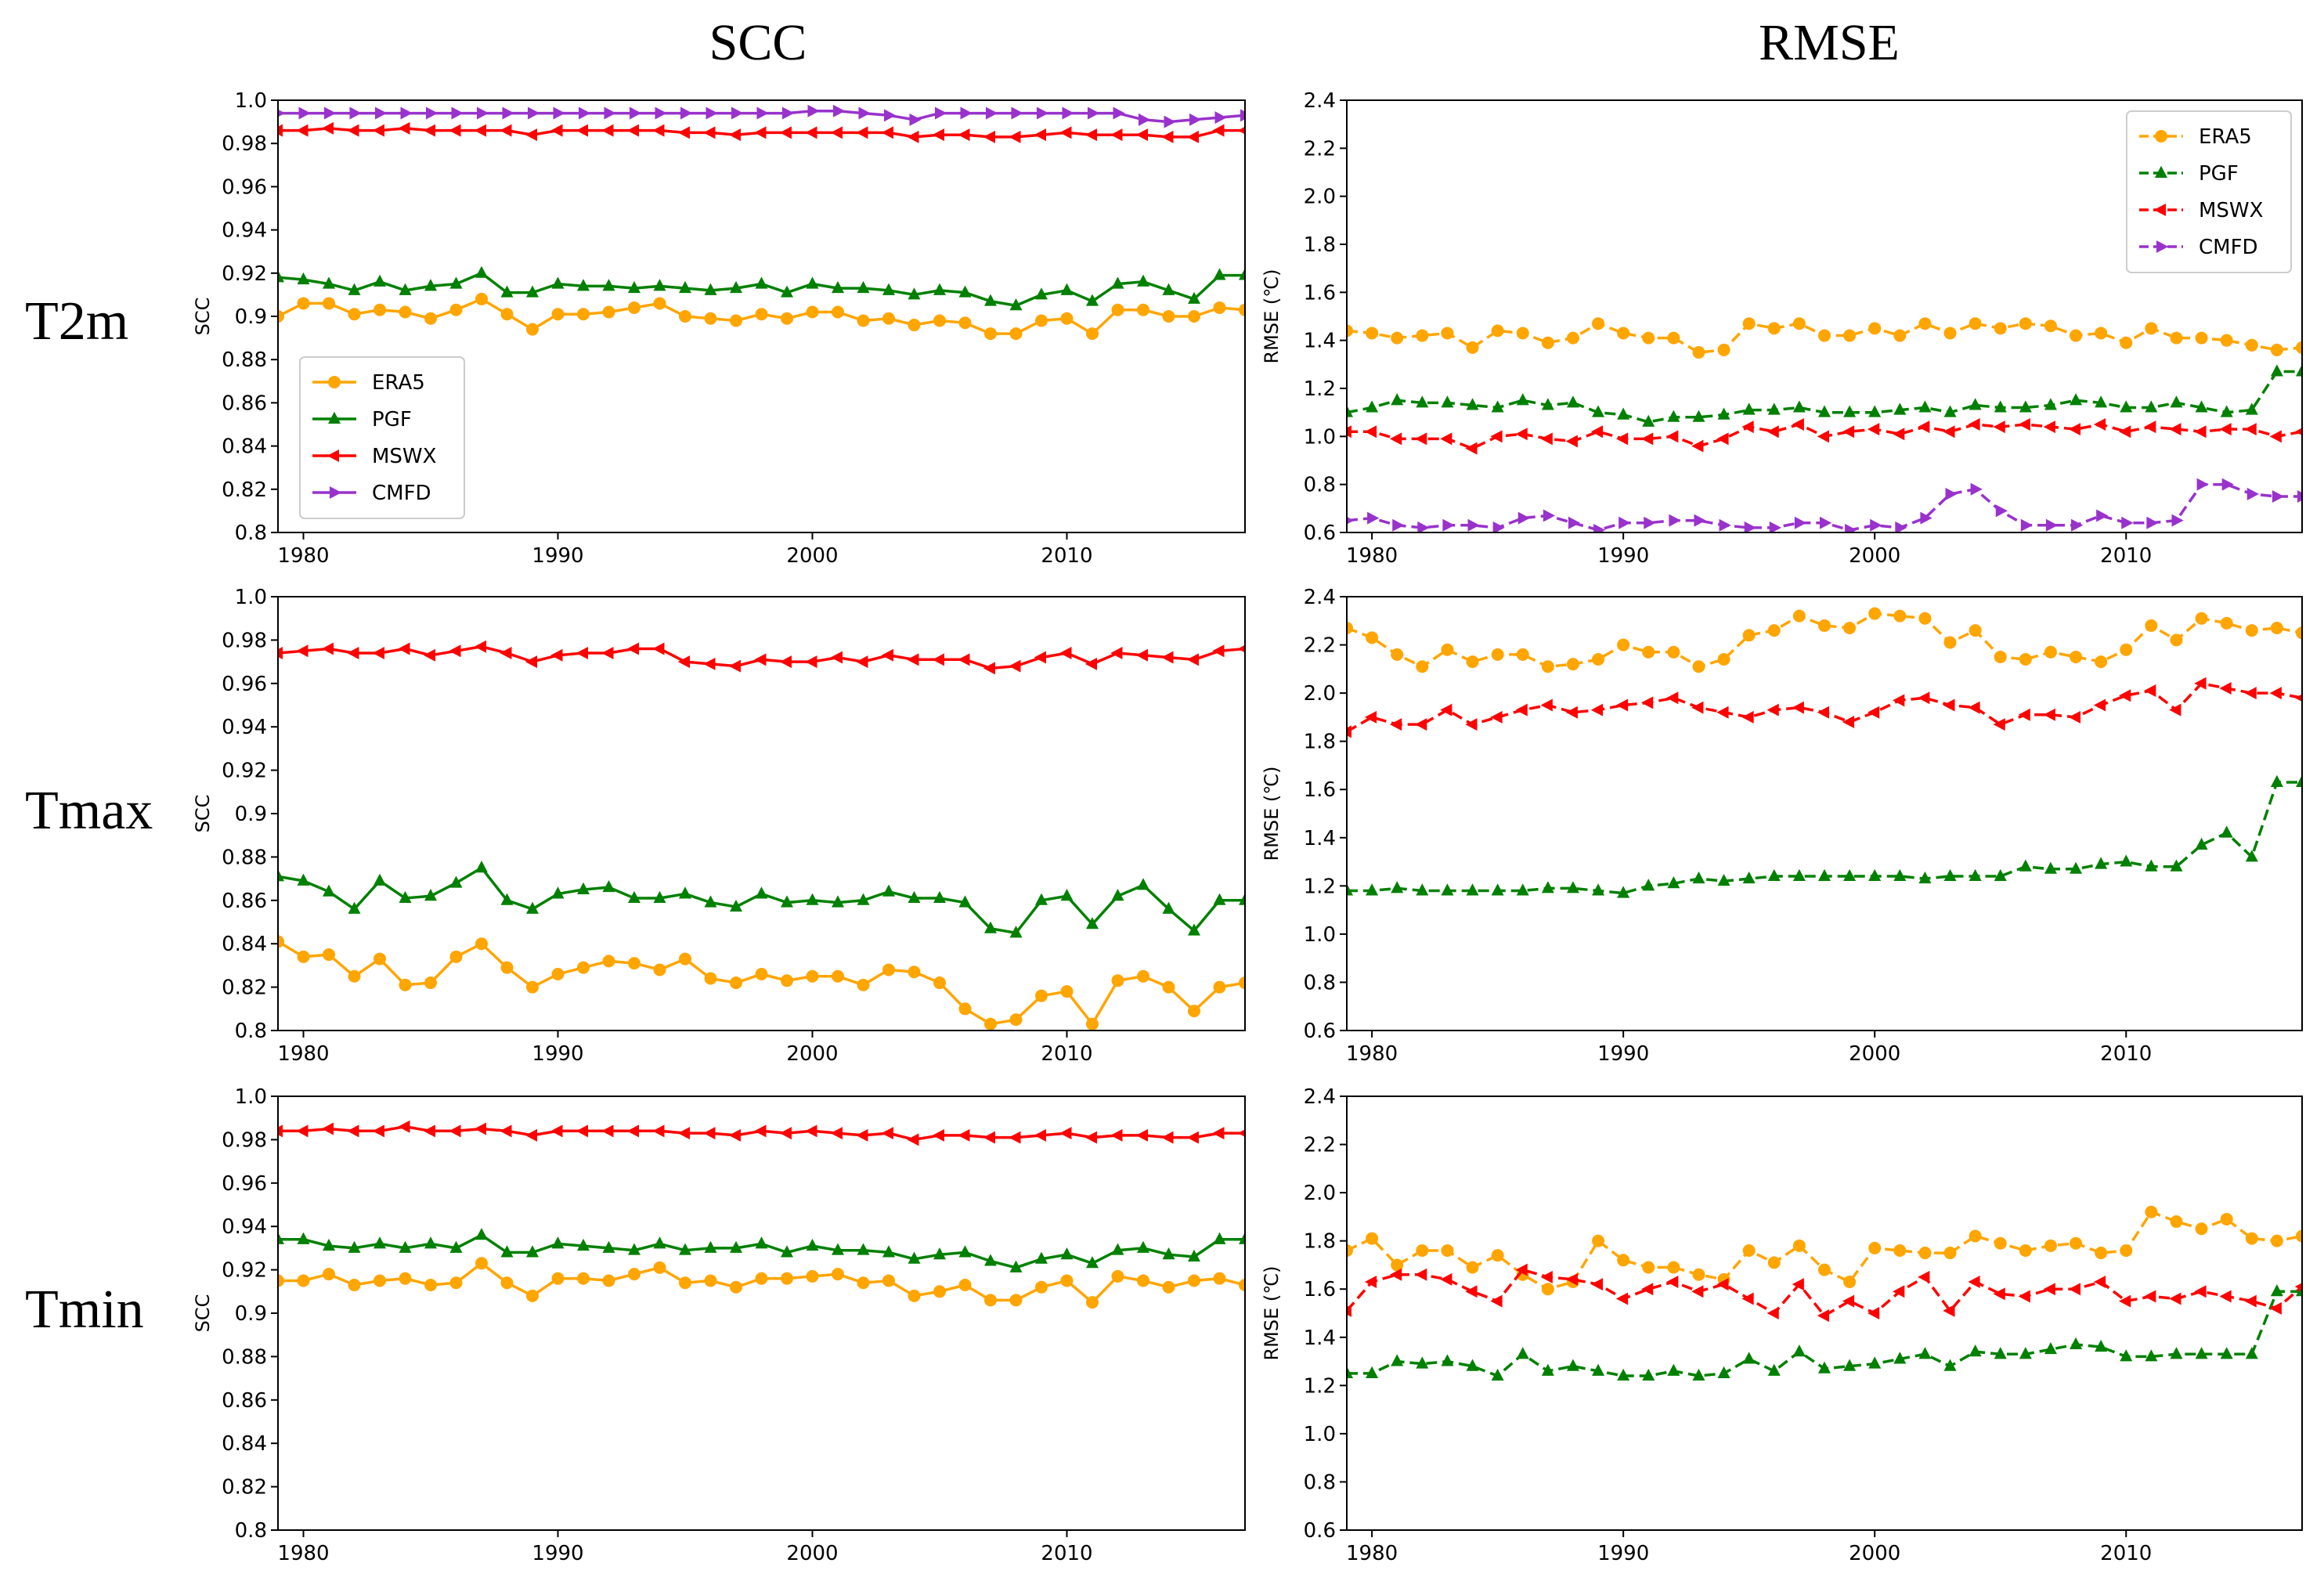  Describe the element at coordinates (887, 655) in the screenshot. I see `marker-mswx-2003` at that location.